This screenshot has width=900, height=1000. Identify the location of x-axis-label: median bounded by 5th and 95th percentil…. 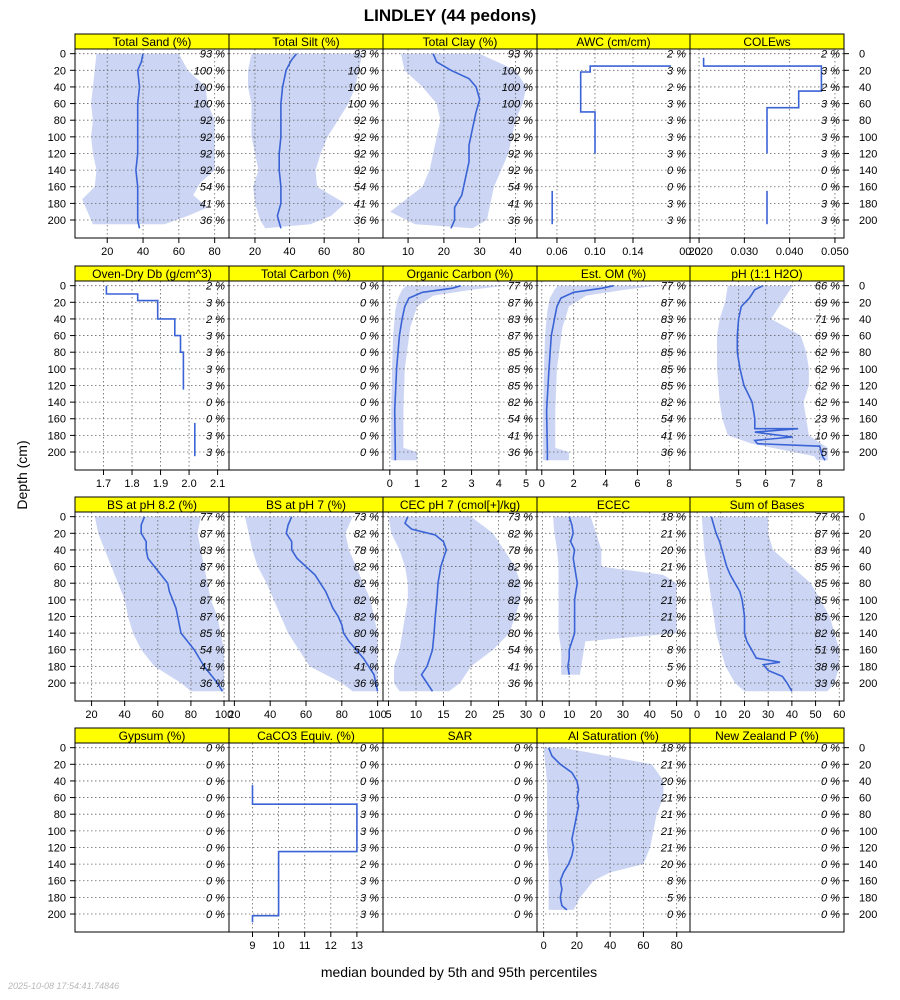
(459, 972).